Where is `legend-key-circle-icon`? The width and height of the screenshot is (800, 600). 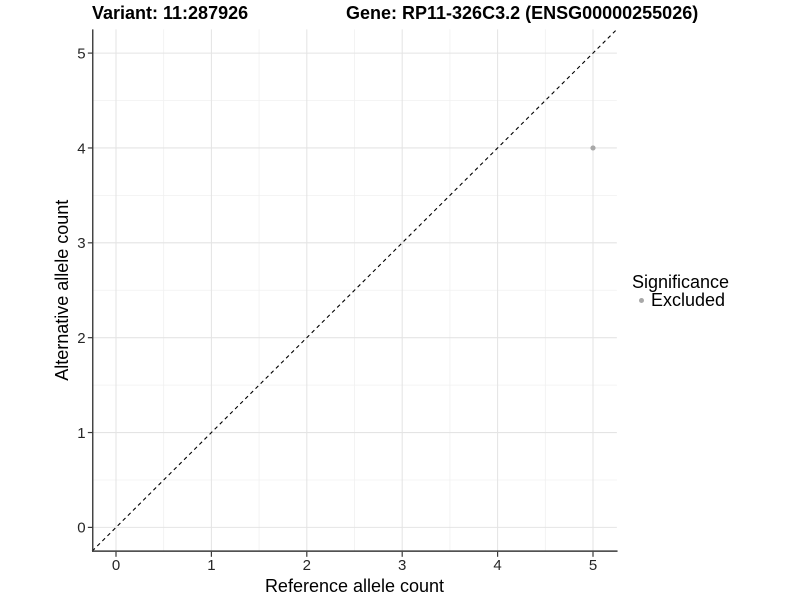
legend-key-circle-icon is located at coordinates (641, 300).